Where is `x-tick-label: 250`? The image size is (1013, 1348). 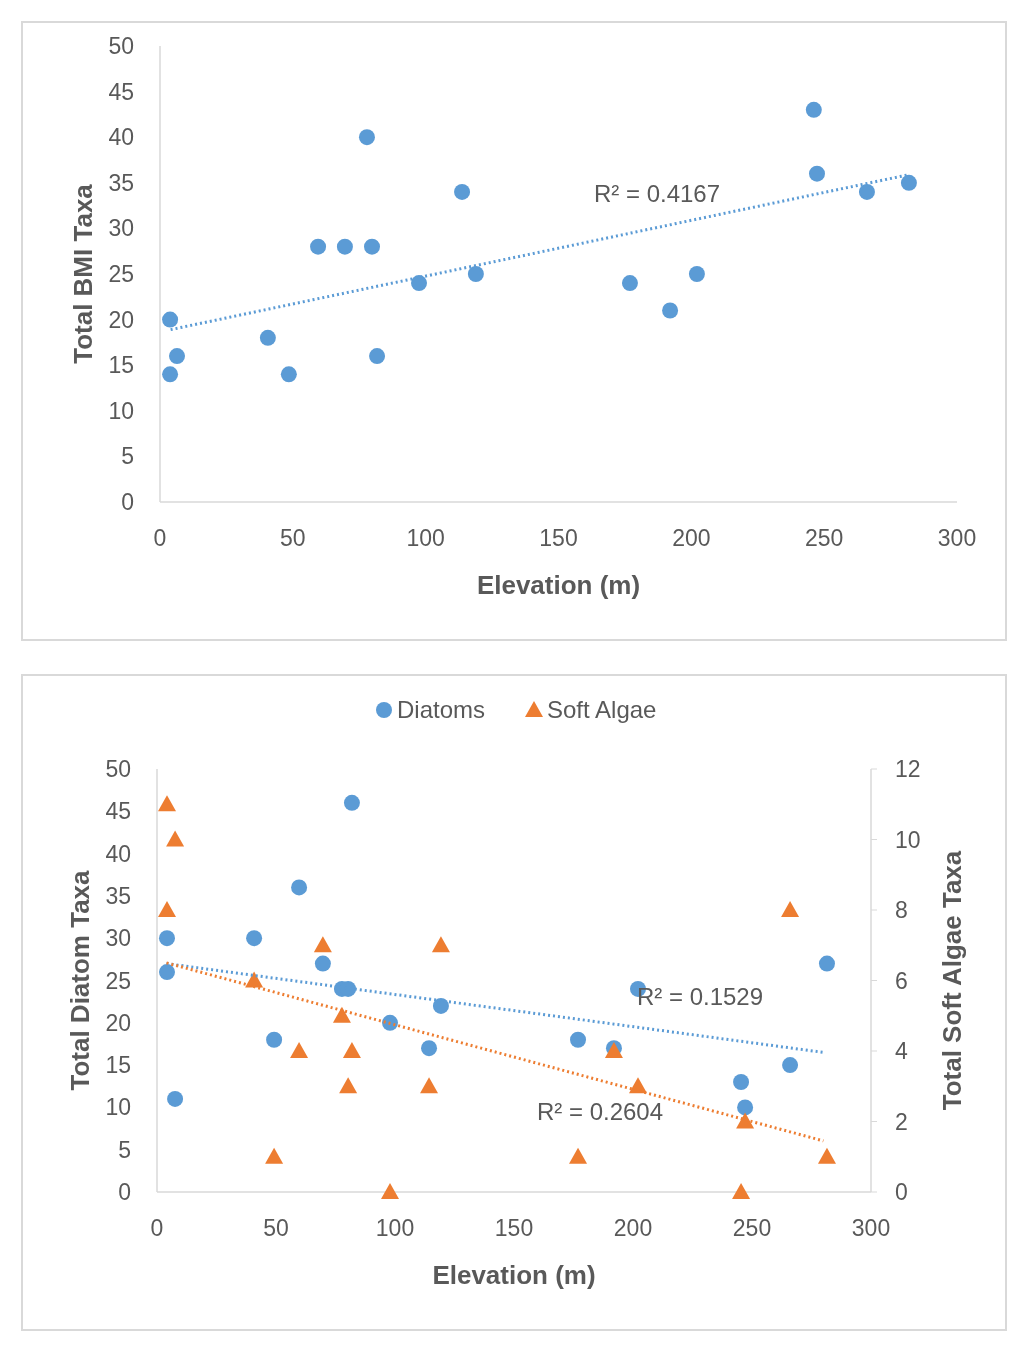 x-tick-label: 250 is located at coordinates (824, 538).